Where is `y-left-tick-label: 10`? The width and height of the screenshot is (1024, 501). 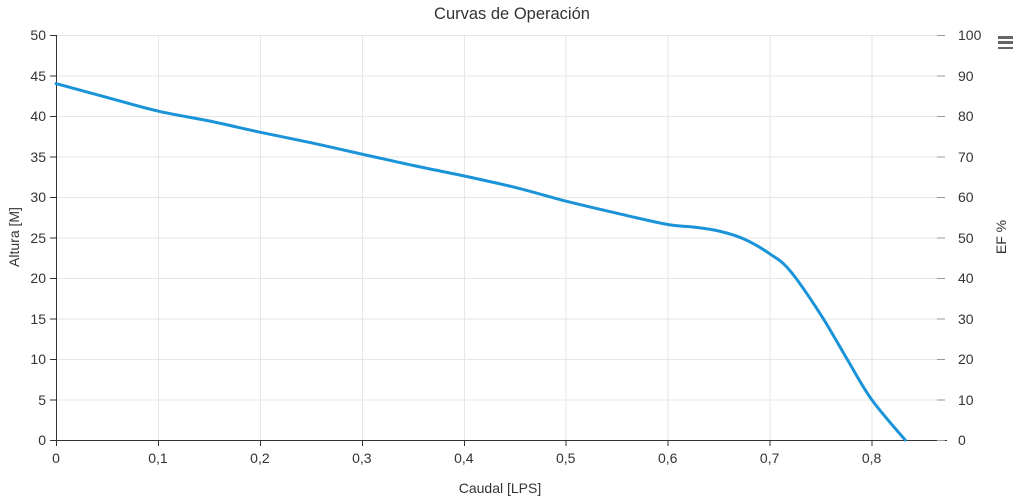
y-left-tick-label: 10 is located at coordinates (38, 359).